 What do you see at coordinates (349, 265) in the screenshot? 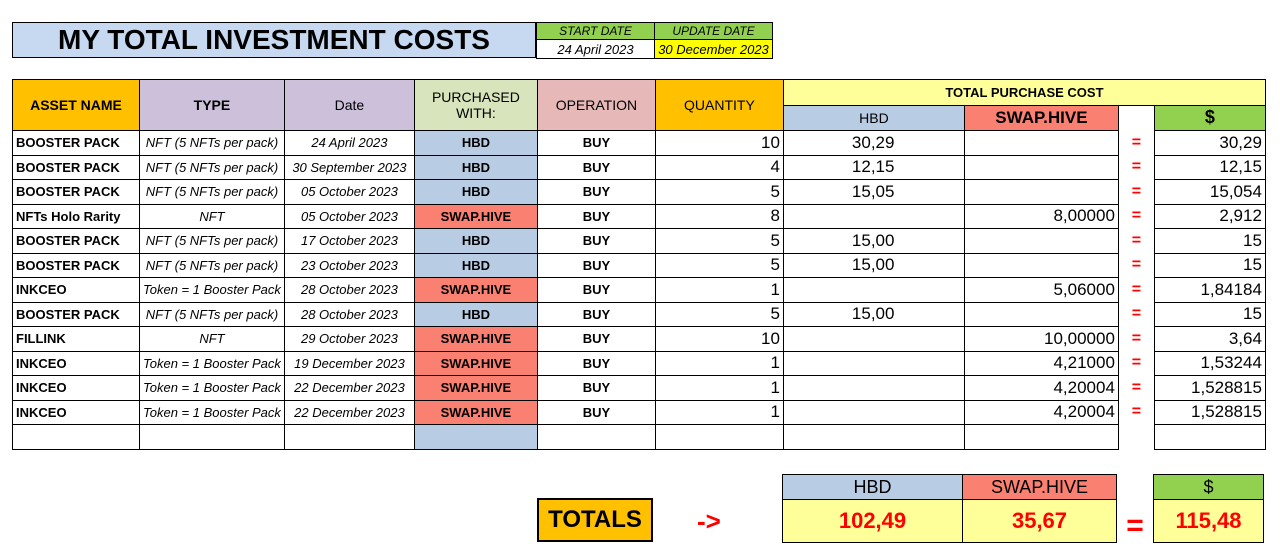
I see `cell-date: 23 October 2023` at bounding box center [349, 265].